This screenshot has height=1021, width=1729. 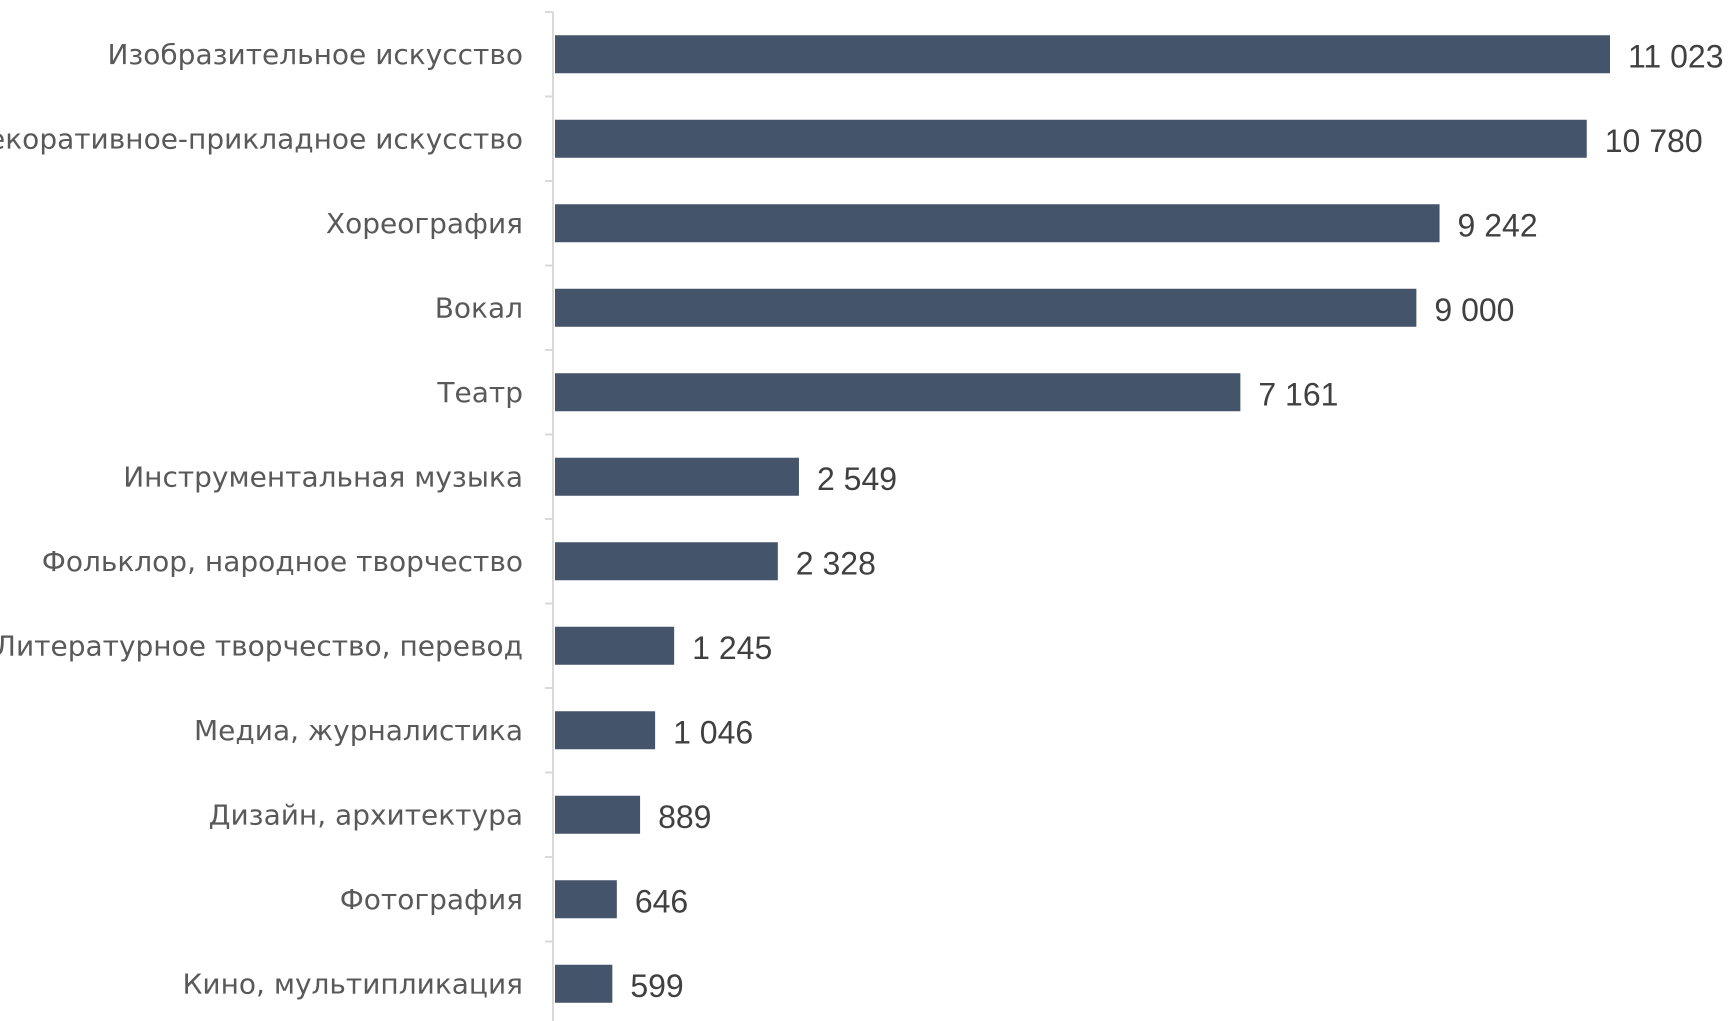 What do you see at coordinates (431, 899) in the screenshot?
I see `category-label: Фотография` at bounding box center [431, 899].